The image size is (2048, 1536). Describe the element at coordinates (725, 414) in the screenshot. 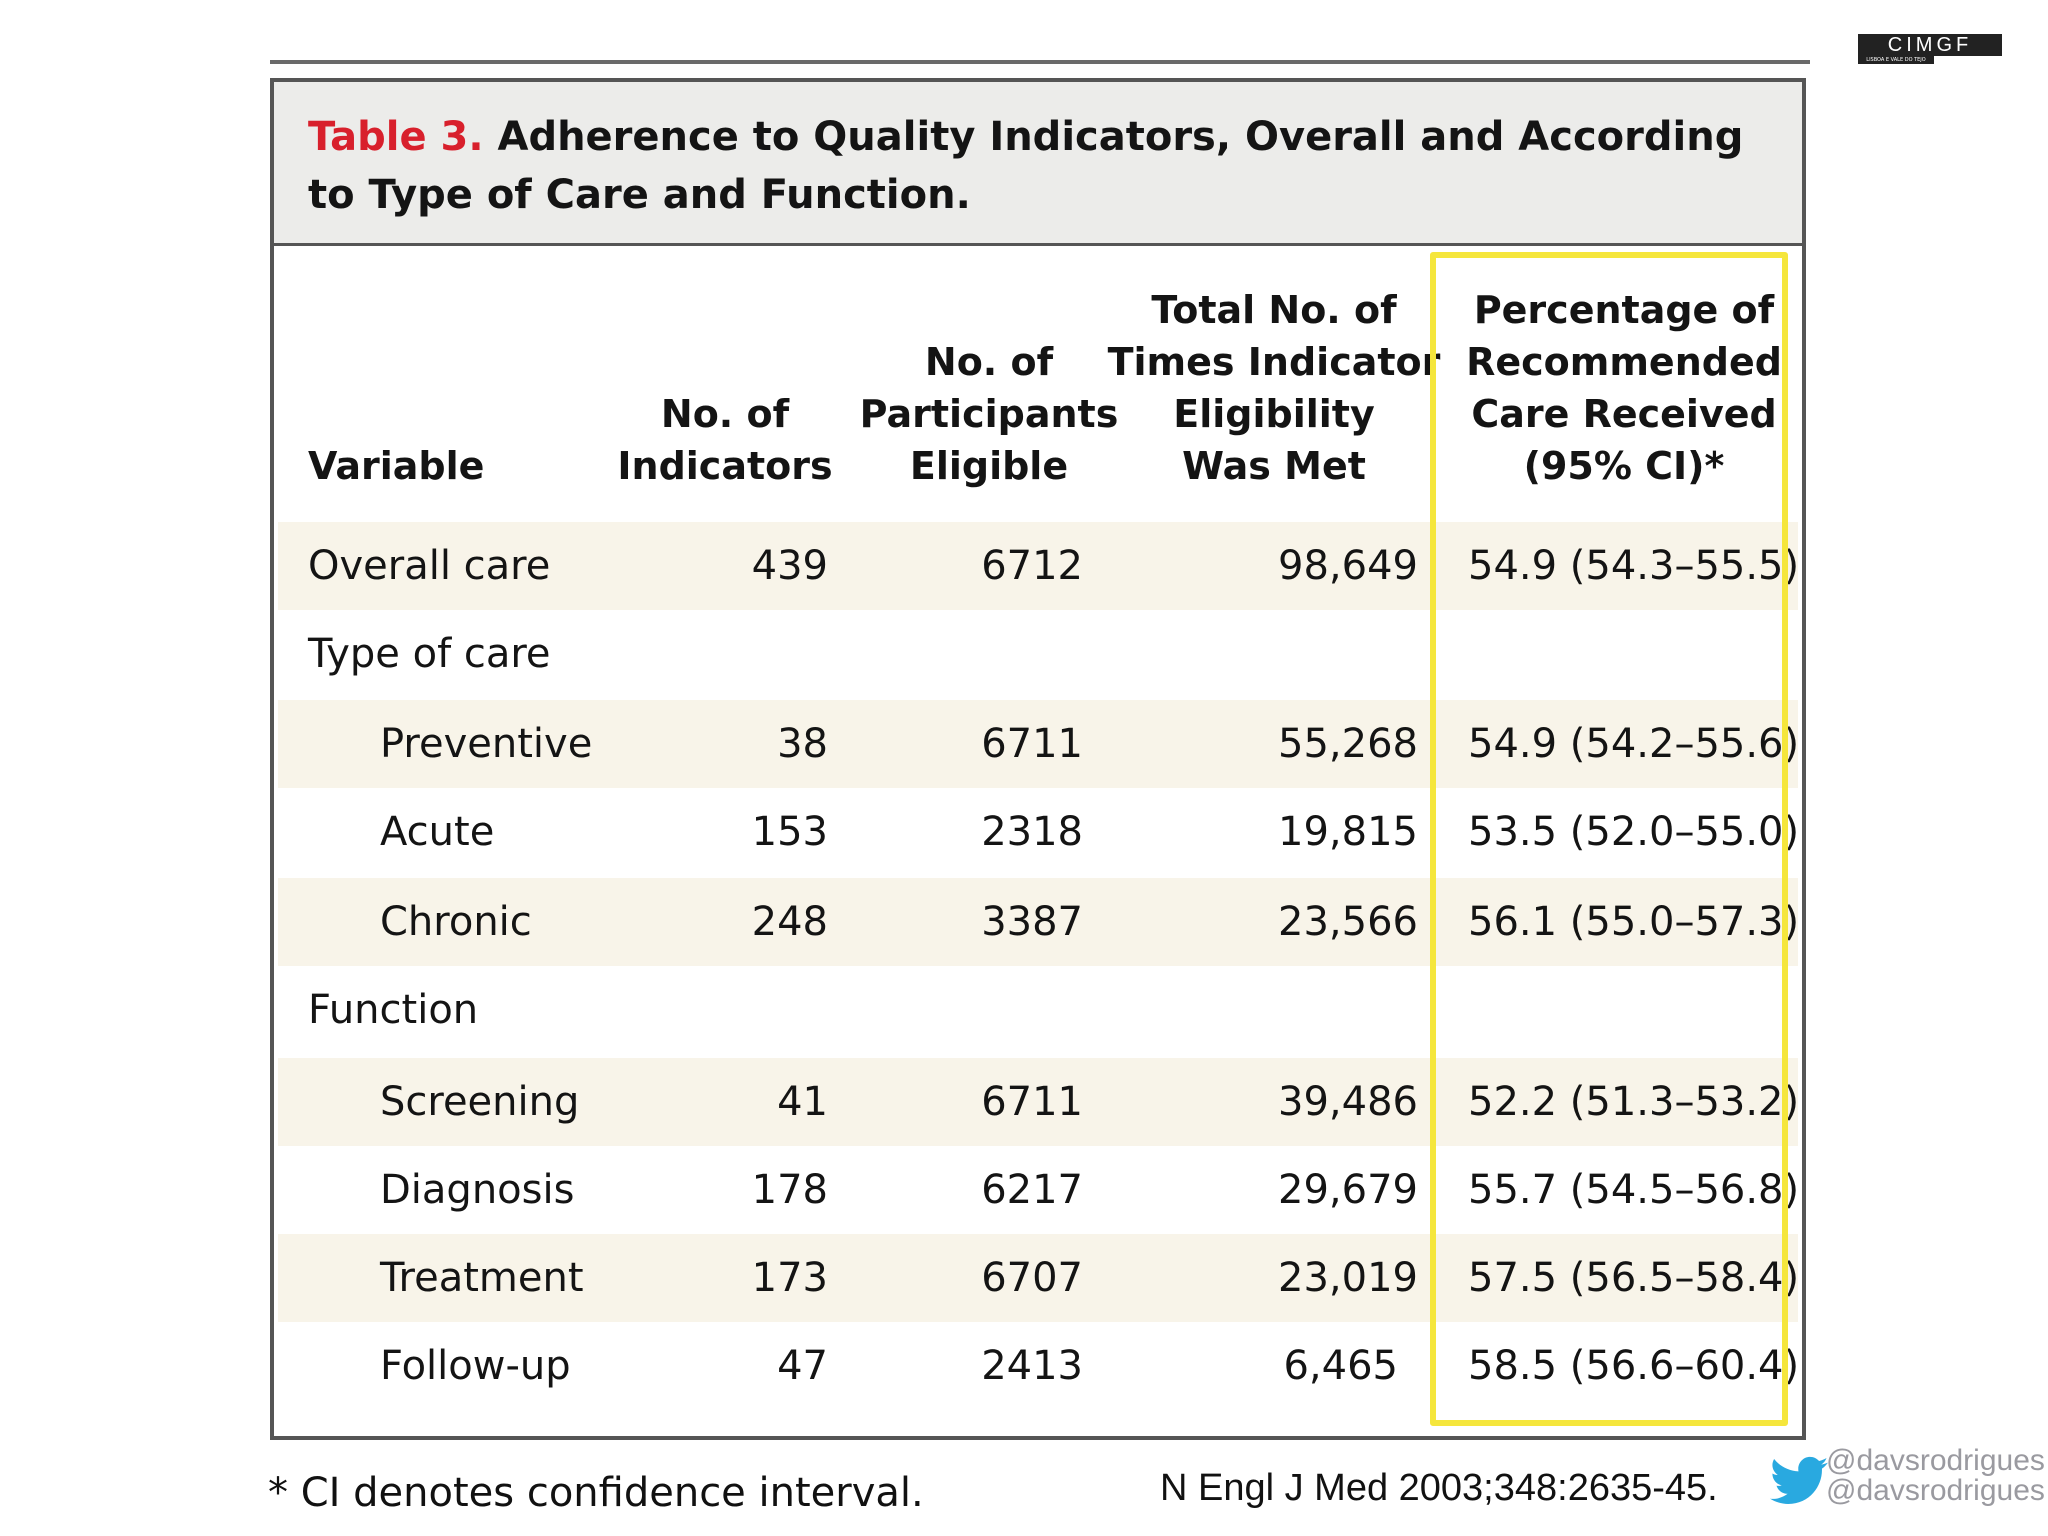

I see `header-indicators-line: No. of` at that location.